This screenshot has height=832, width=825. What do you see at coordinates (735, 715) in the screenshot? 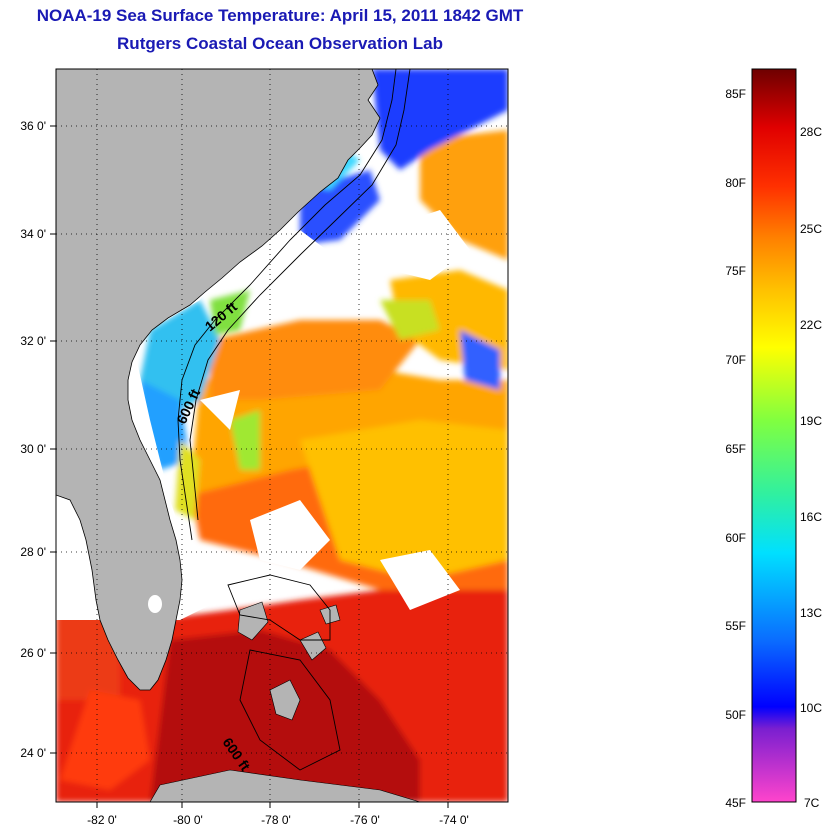
I see `cb-f-50: 50F` at bounding box center [735, 715].